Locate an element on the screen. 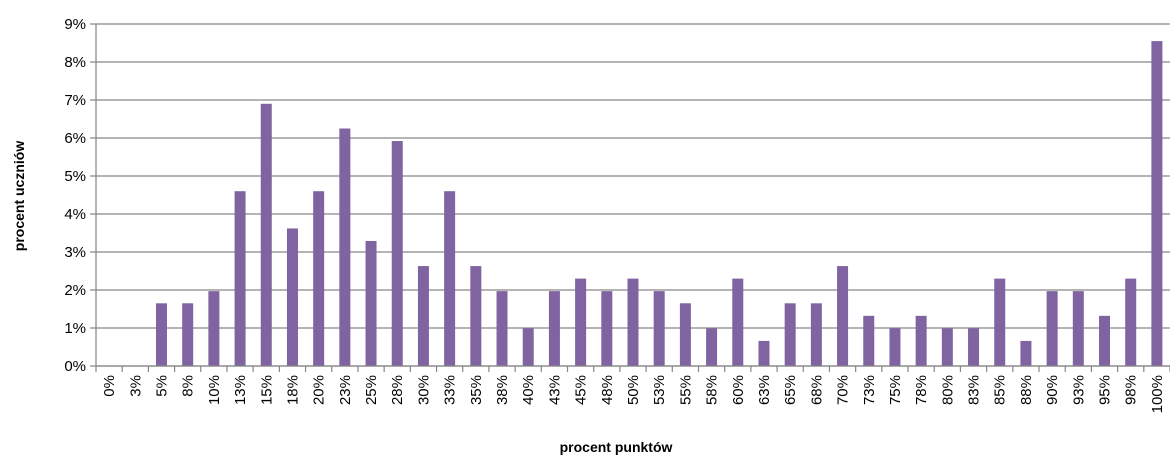 The width and height of the screenshot is (1170, 457). y-tick-label: 1% is located at coordinates (75, 328).